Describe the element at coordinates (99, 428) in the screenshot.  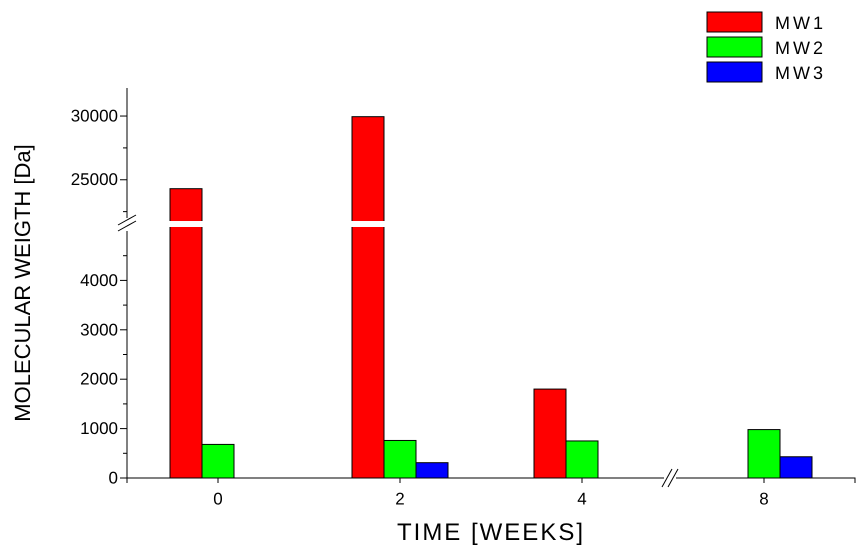
I see `y-tick-label: 1000` at that location.